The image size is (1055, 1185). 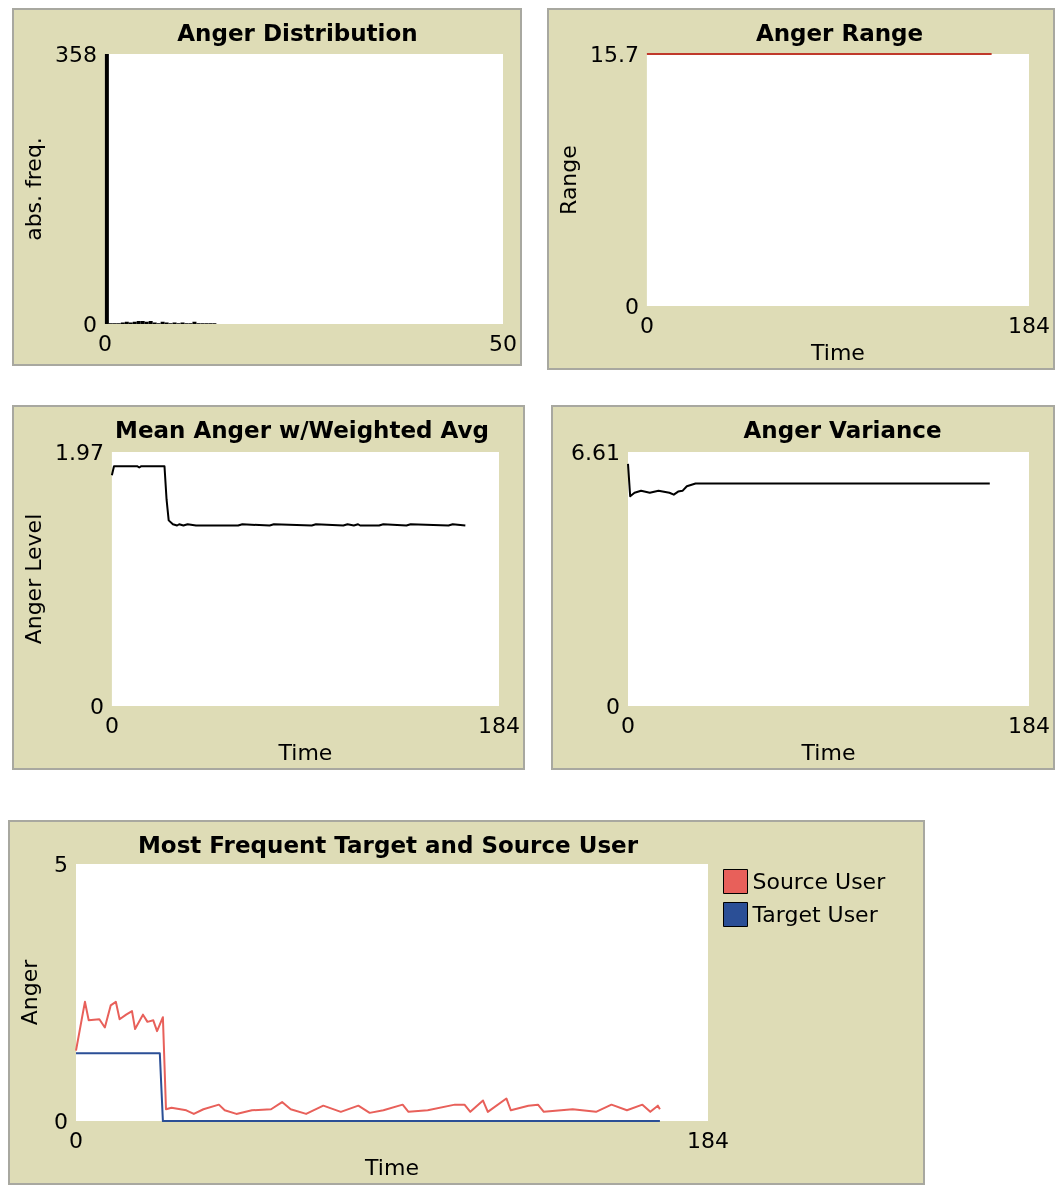 I want to click on y-axis-title: Range, so click(x=568, y=180).